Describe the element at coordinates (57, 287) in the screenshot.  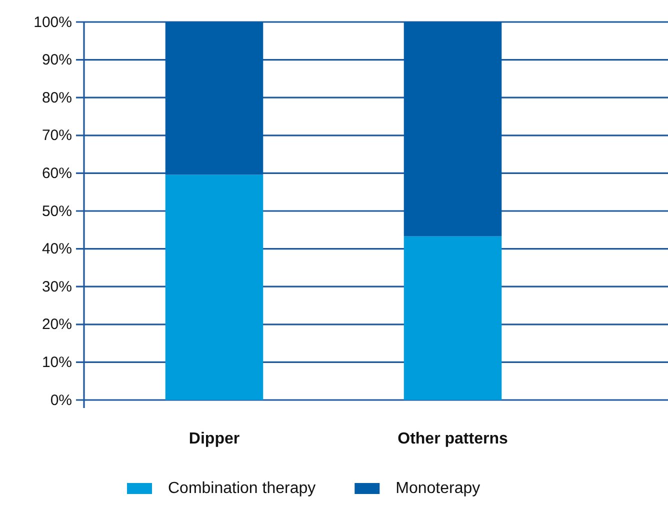
I see `y-tick-label: 30%` at that location.